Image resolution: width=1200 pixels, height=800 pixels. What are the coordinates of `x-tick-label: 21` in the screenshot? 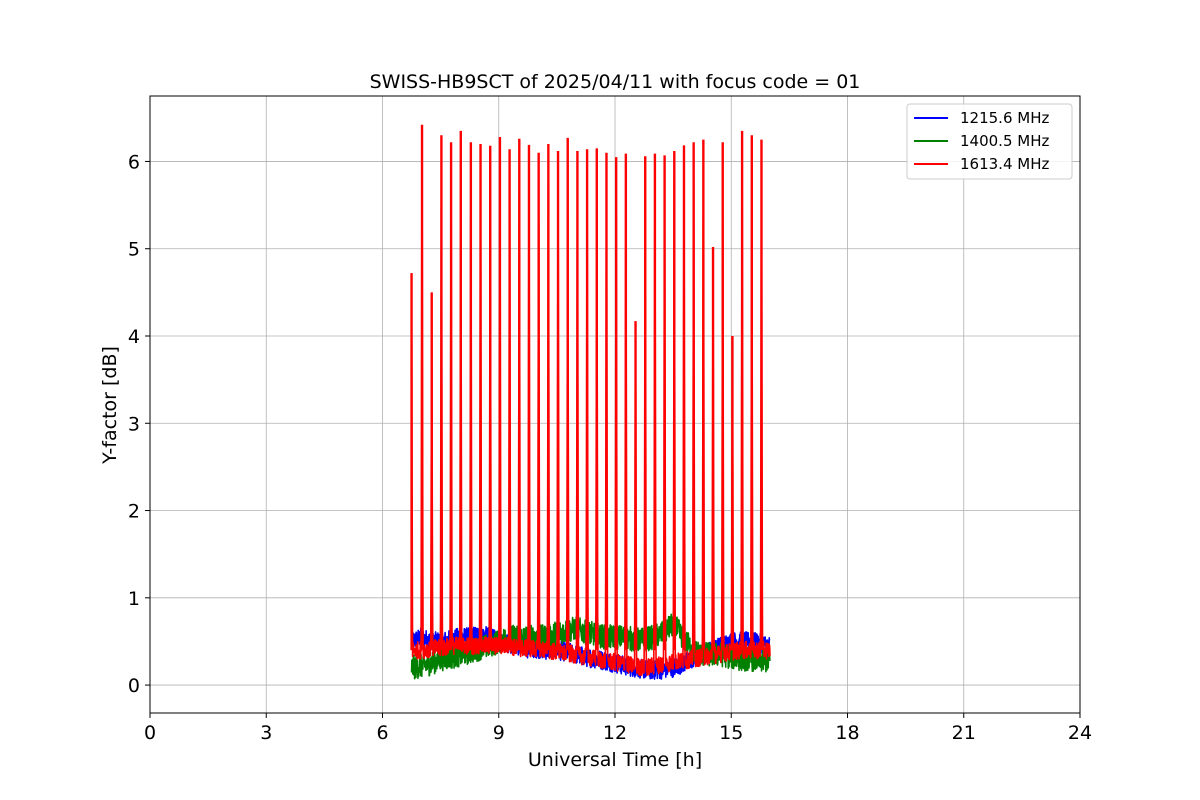 It's located at (964, 733).